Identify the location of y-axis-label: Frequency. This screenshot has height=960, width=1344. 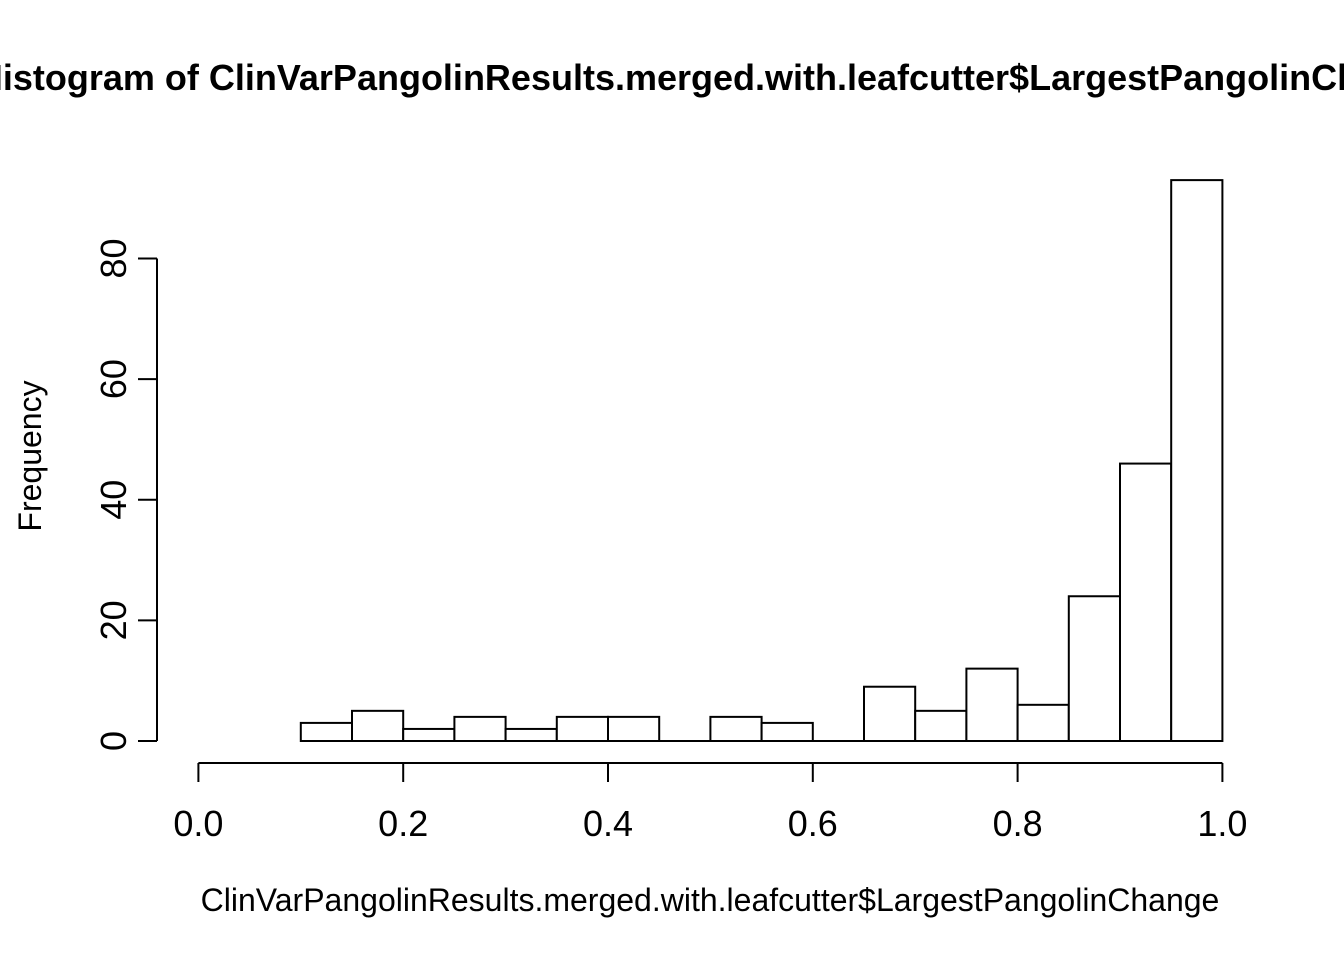
(30, 456).